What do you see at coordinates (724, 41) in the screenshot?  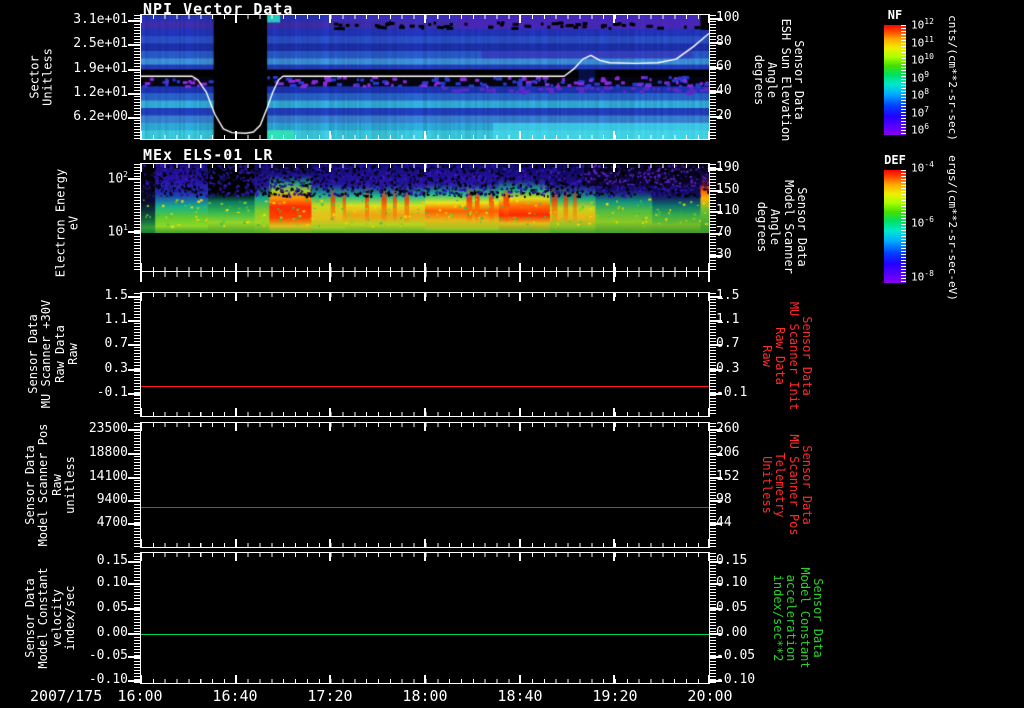 I see `axis-tick-label-right: 80` at bounding box center [724, 41].